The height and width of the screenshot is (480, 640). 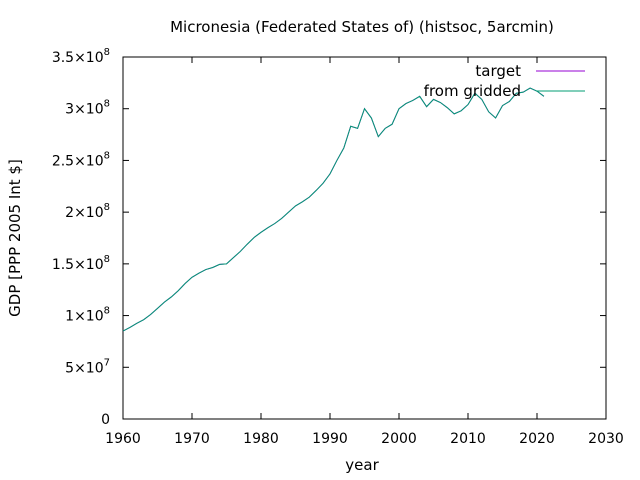 What do you see at coordinates (472, 91) in the screenshot?
I see `legend-label: from gridded` at bounding box center [472, 91].